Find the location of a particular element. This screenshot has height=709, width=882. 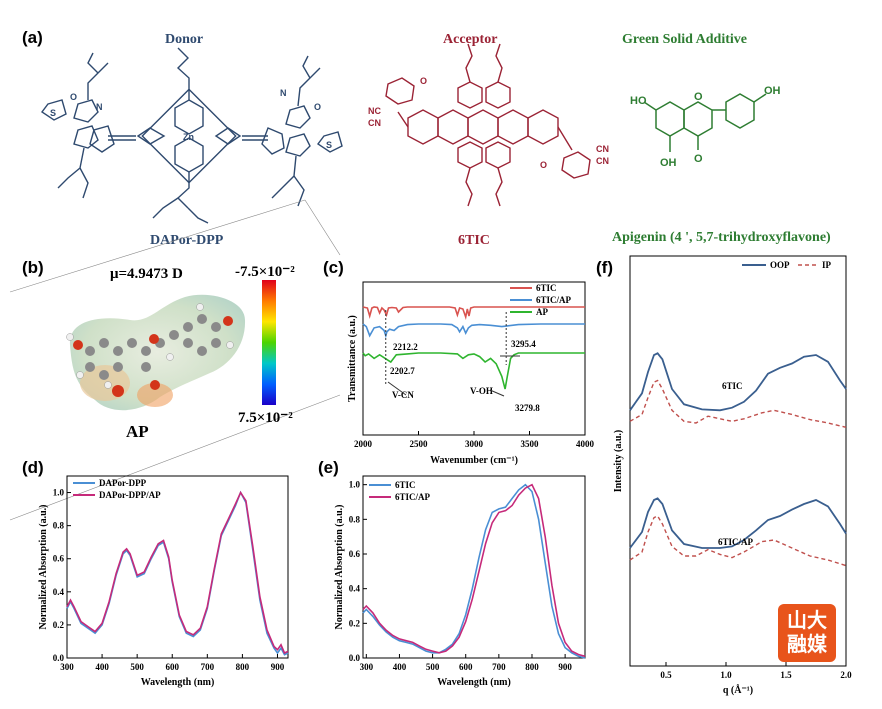

chart-c-xtick-label: 3000 is located at coordinates (474, 444).